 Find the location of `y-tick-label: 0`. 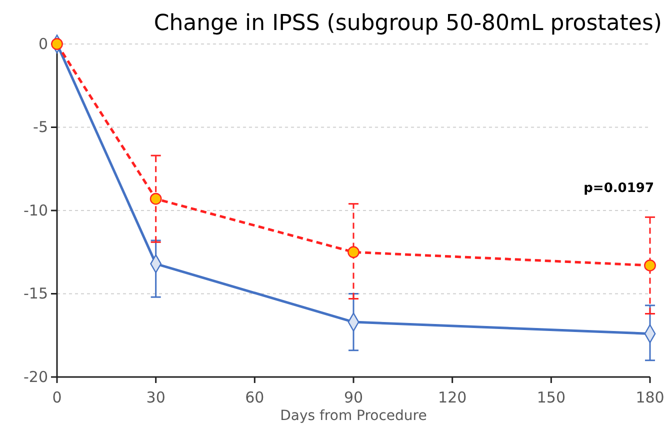

y-tick-label: 0 is located at coordinates (43, 43).